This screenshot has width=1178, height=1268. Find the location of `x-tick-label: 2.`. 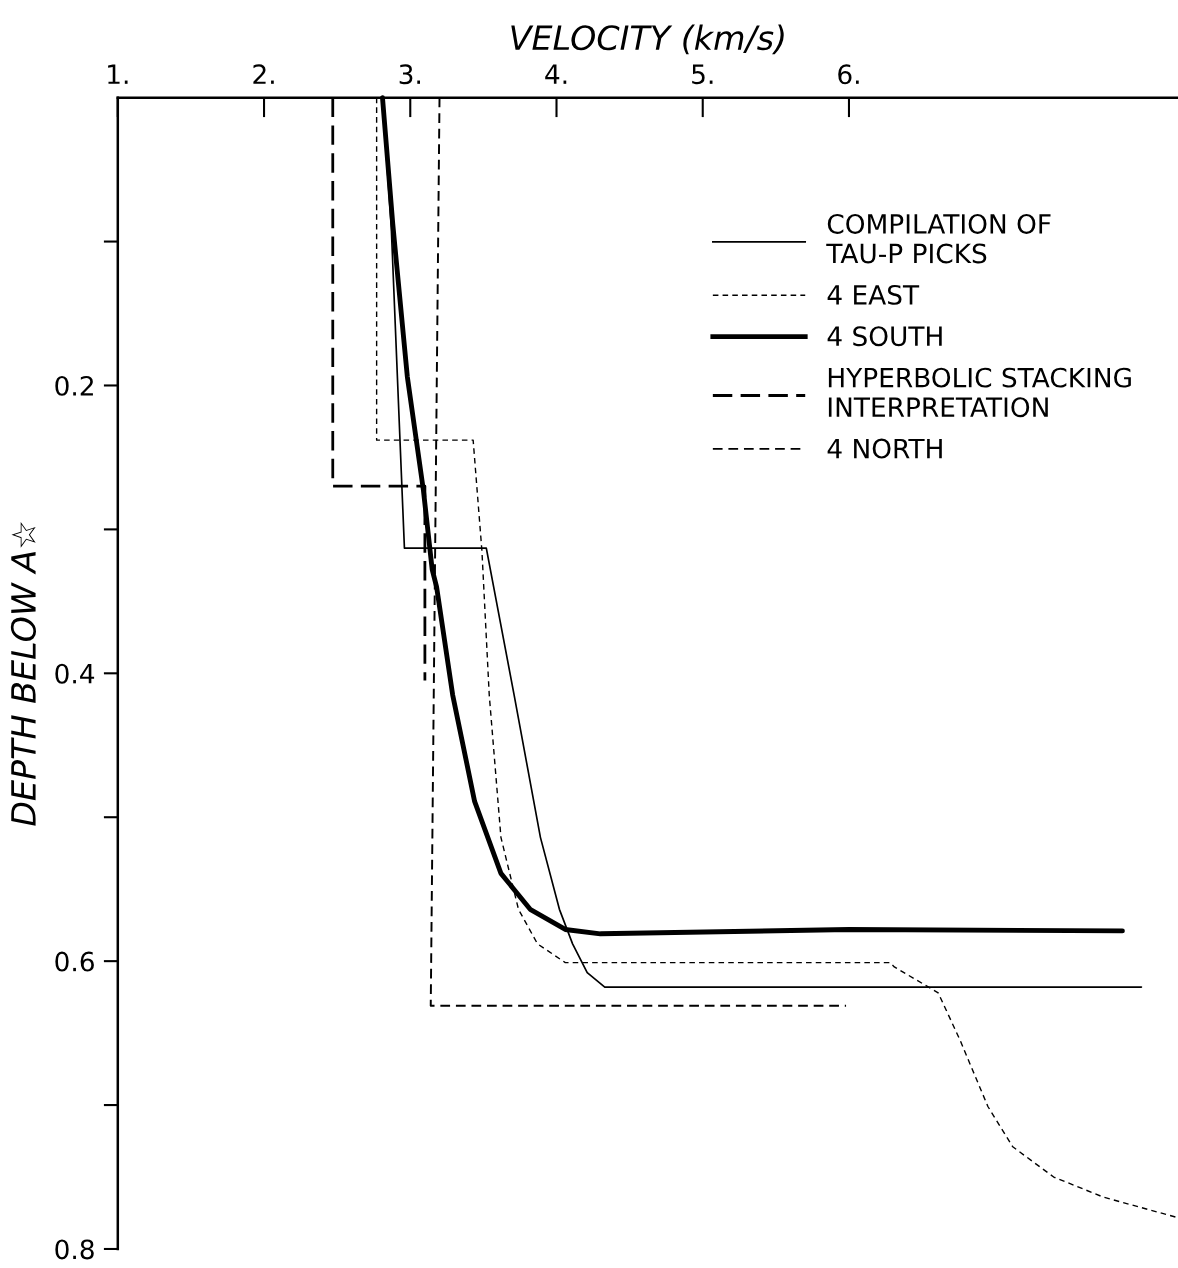

x-tick-label: 2. is located at coordinates (263, 74).